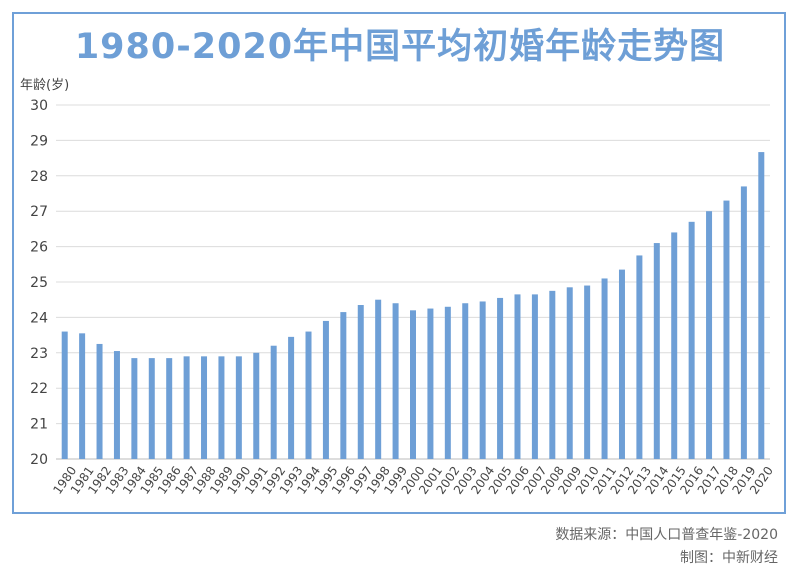 This screenshot has width=800, height=576. What do you see at coordinates (308, 395) in the screenshot?
I see `bar-1994` at bounding box center [308, 395].